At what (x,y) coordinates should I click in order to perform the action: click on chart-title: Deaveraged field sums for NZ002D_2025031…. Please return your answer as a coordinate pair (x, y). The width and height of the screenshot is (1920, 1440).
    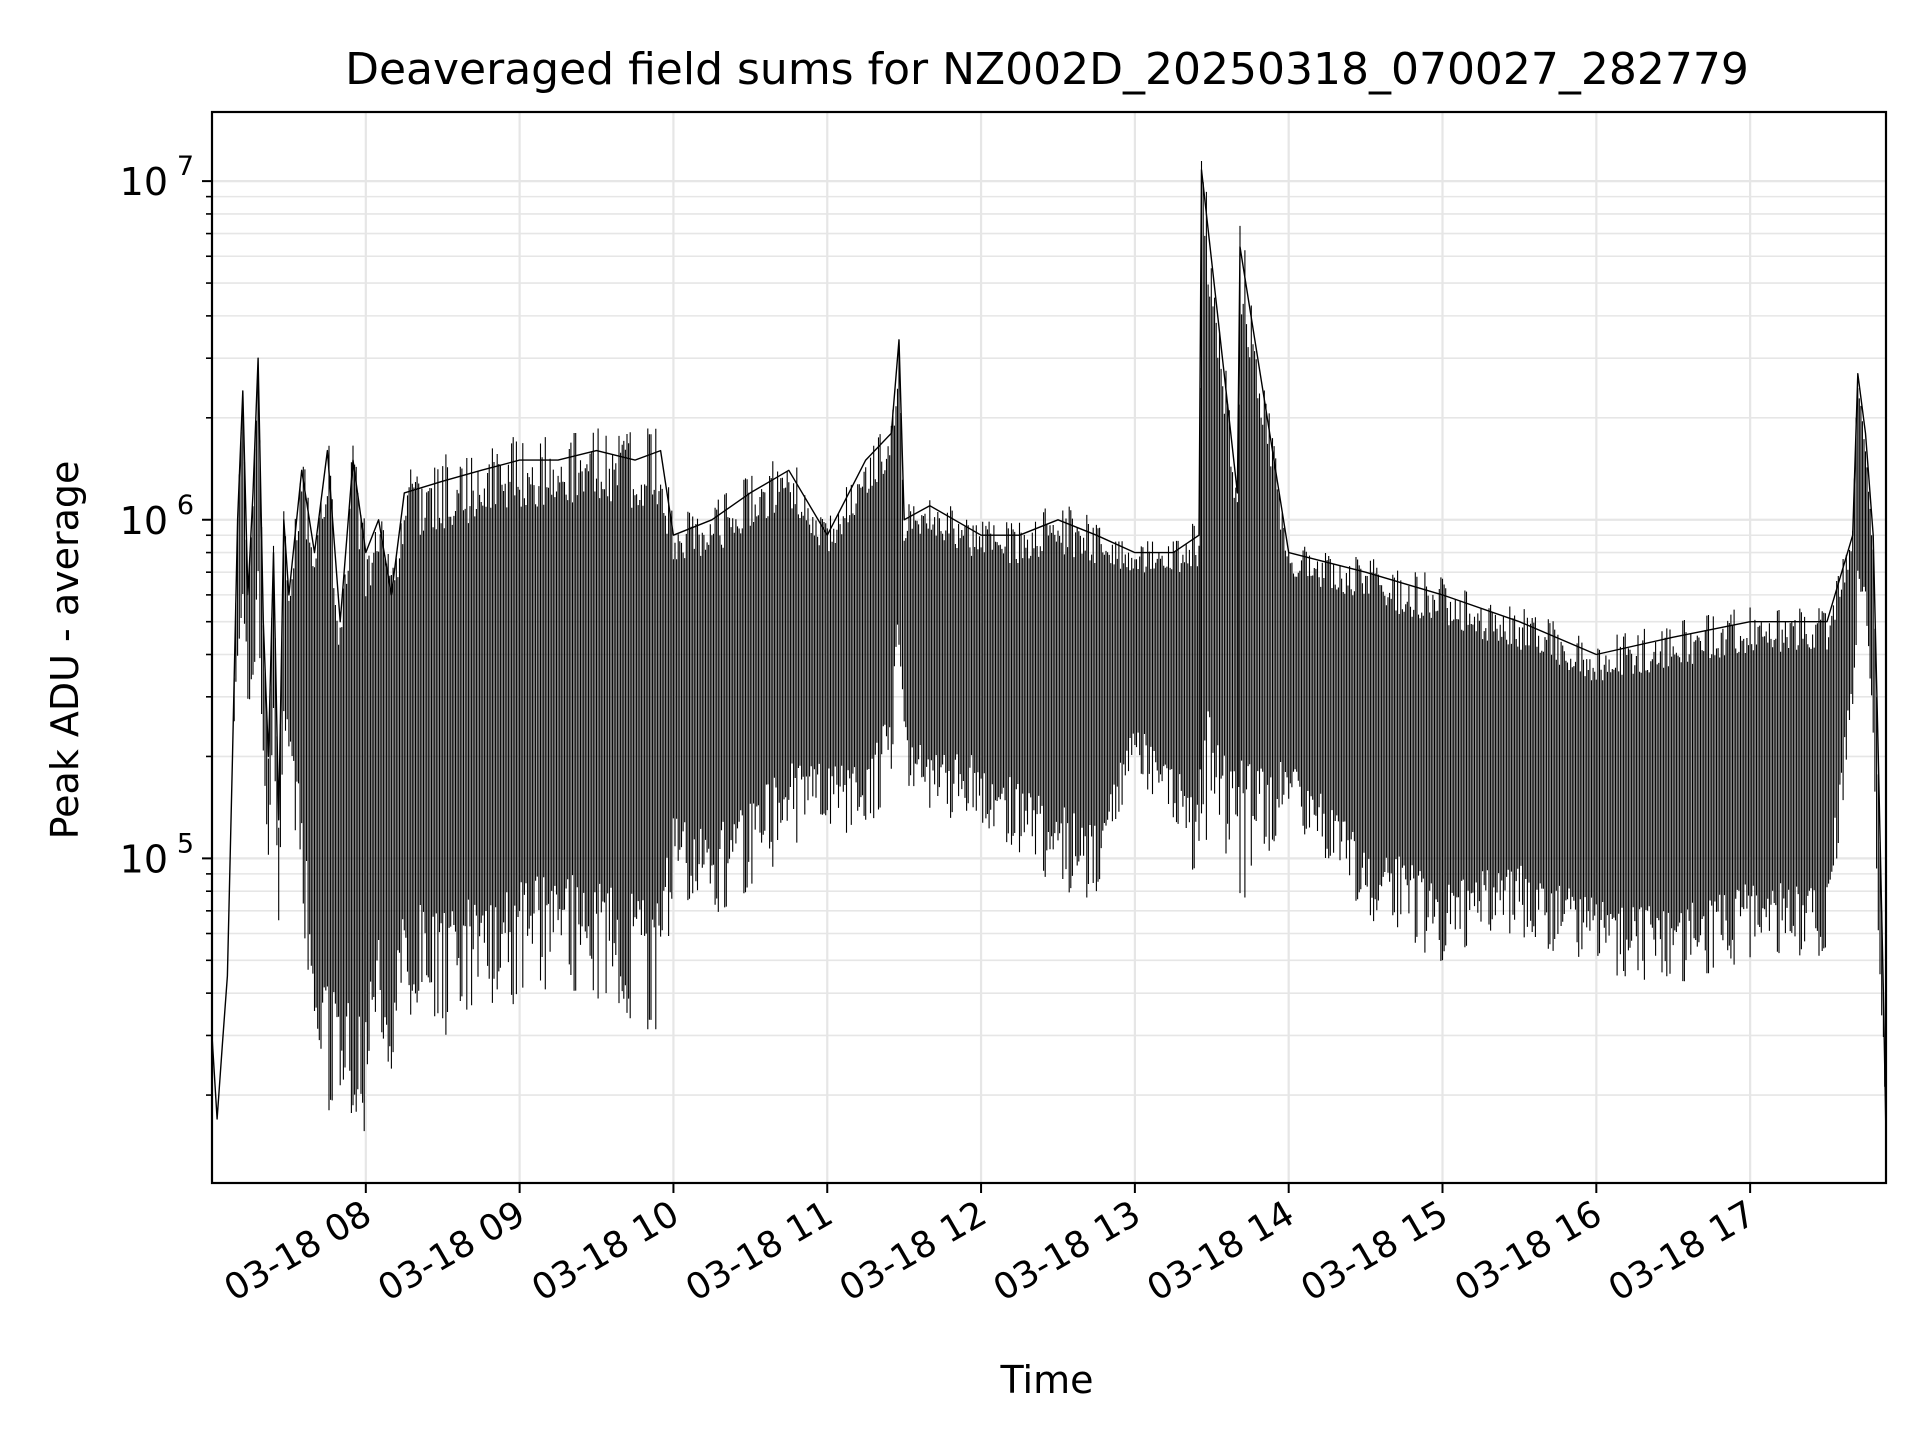
    Looking at the image, I should click on (1047, 69).